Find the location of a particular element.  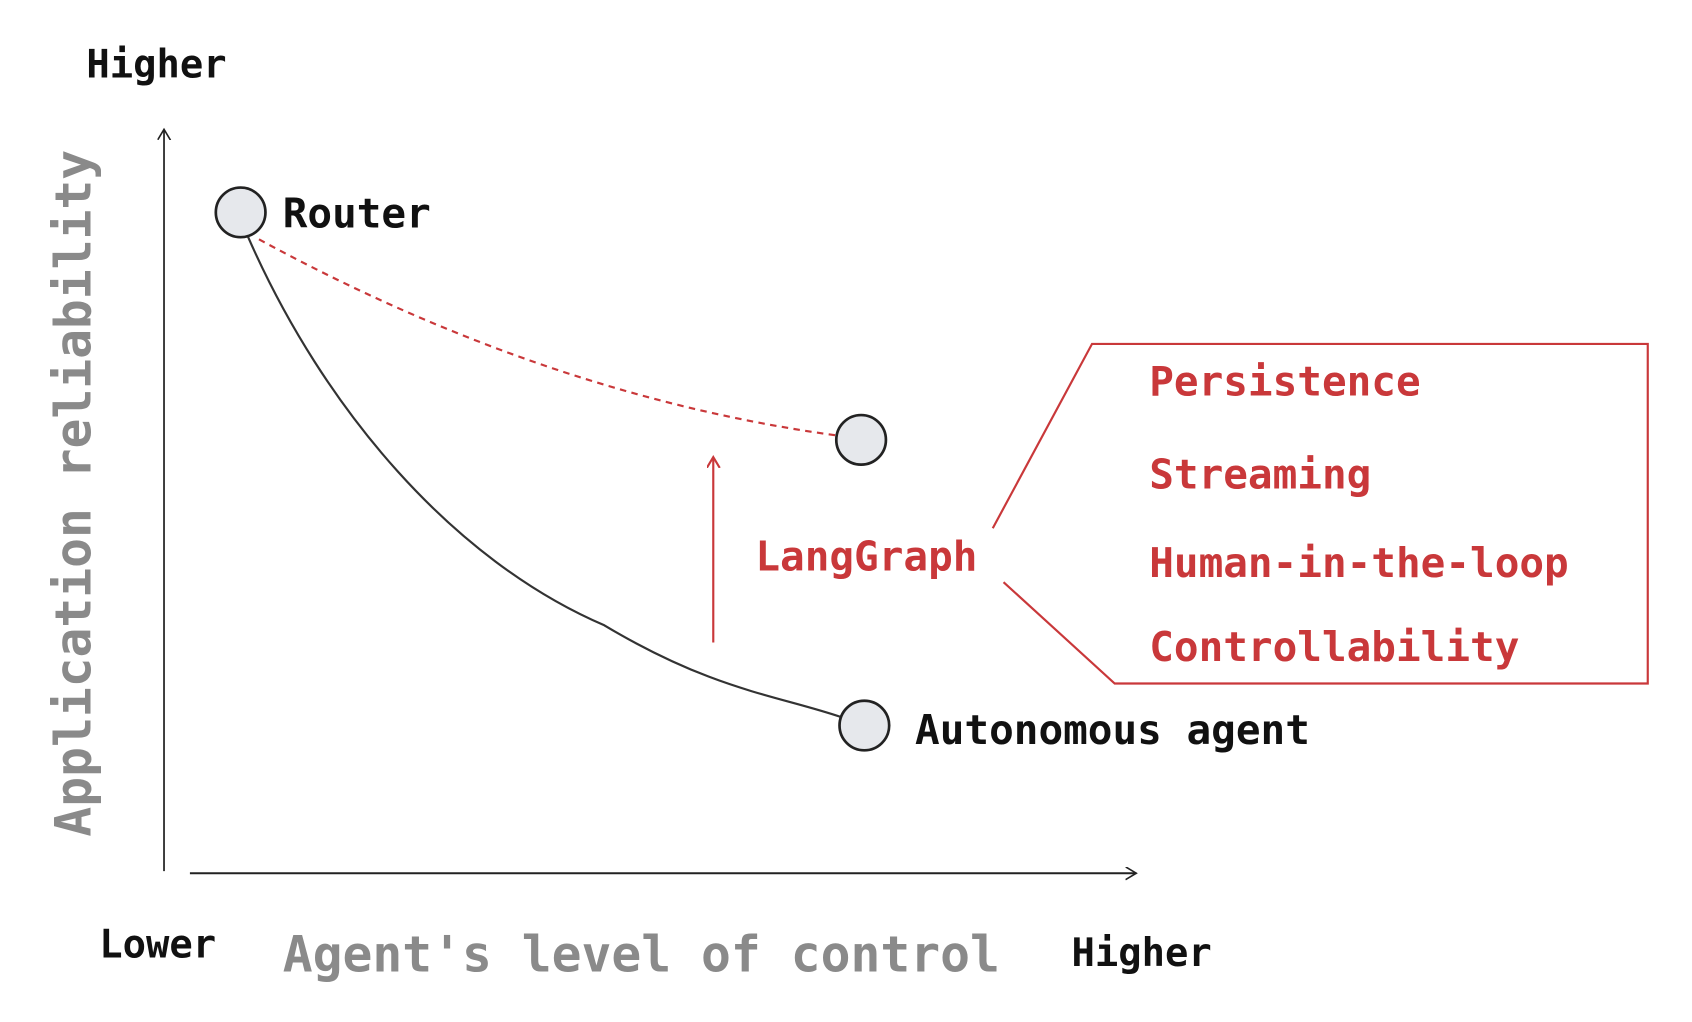

x-axis-title: Agent's level of control is located at coordinates (641, 954).